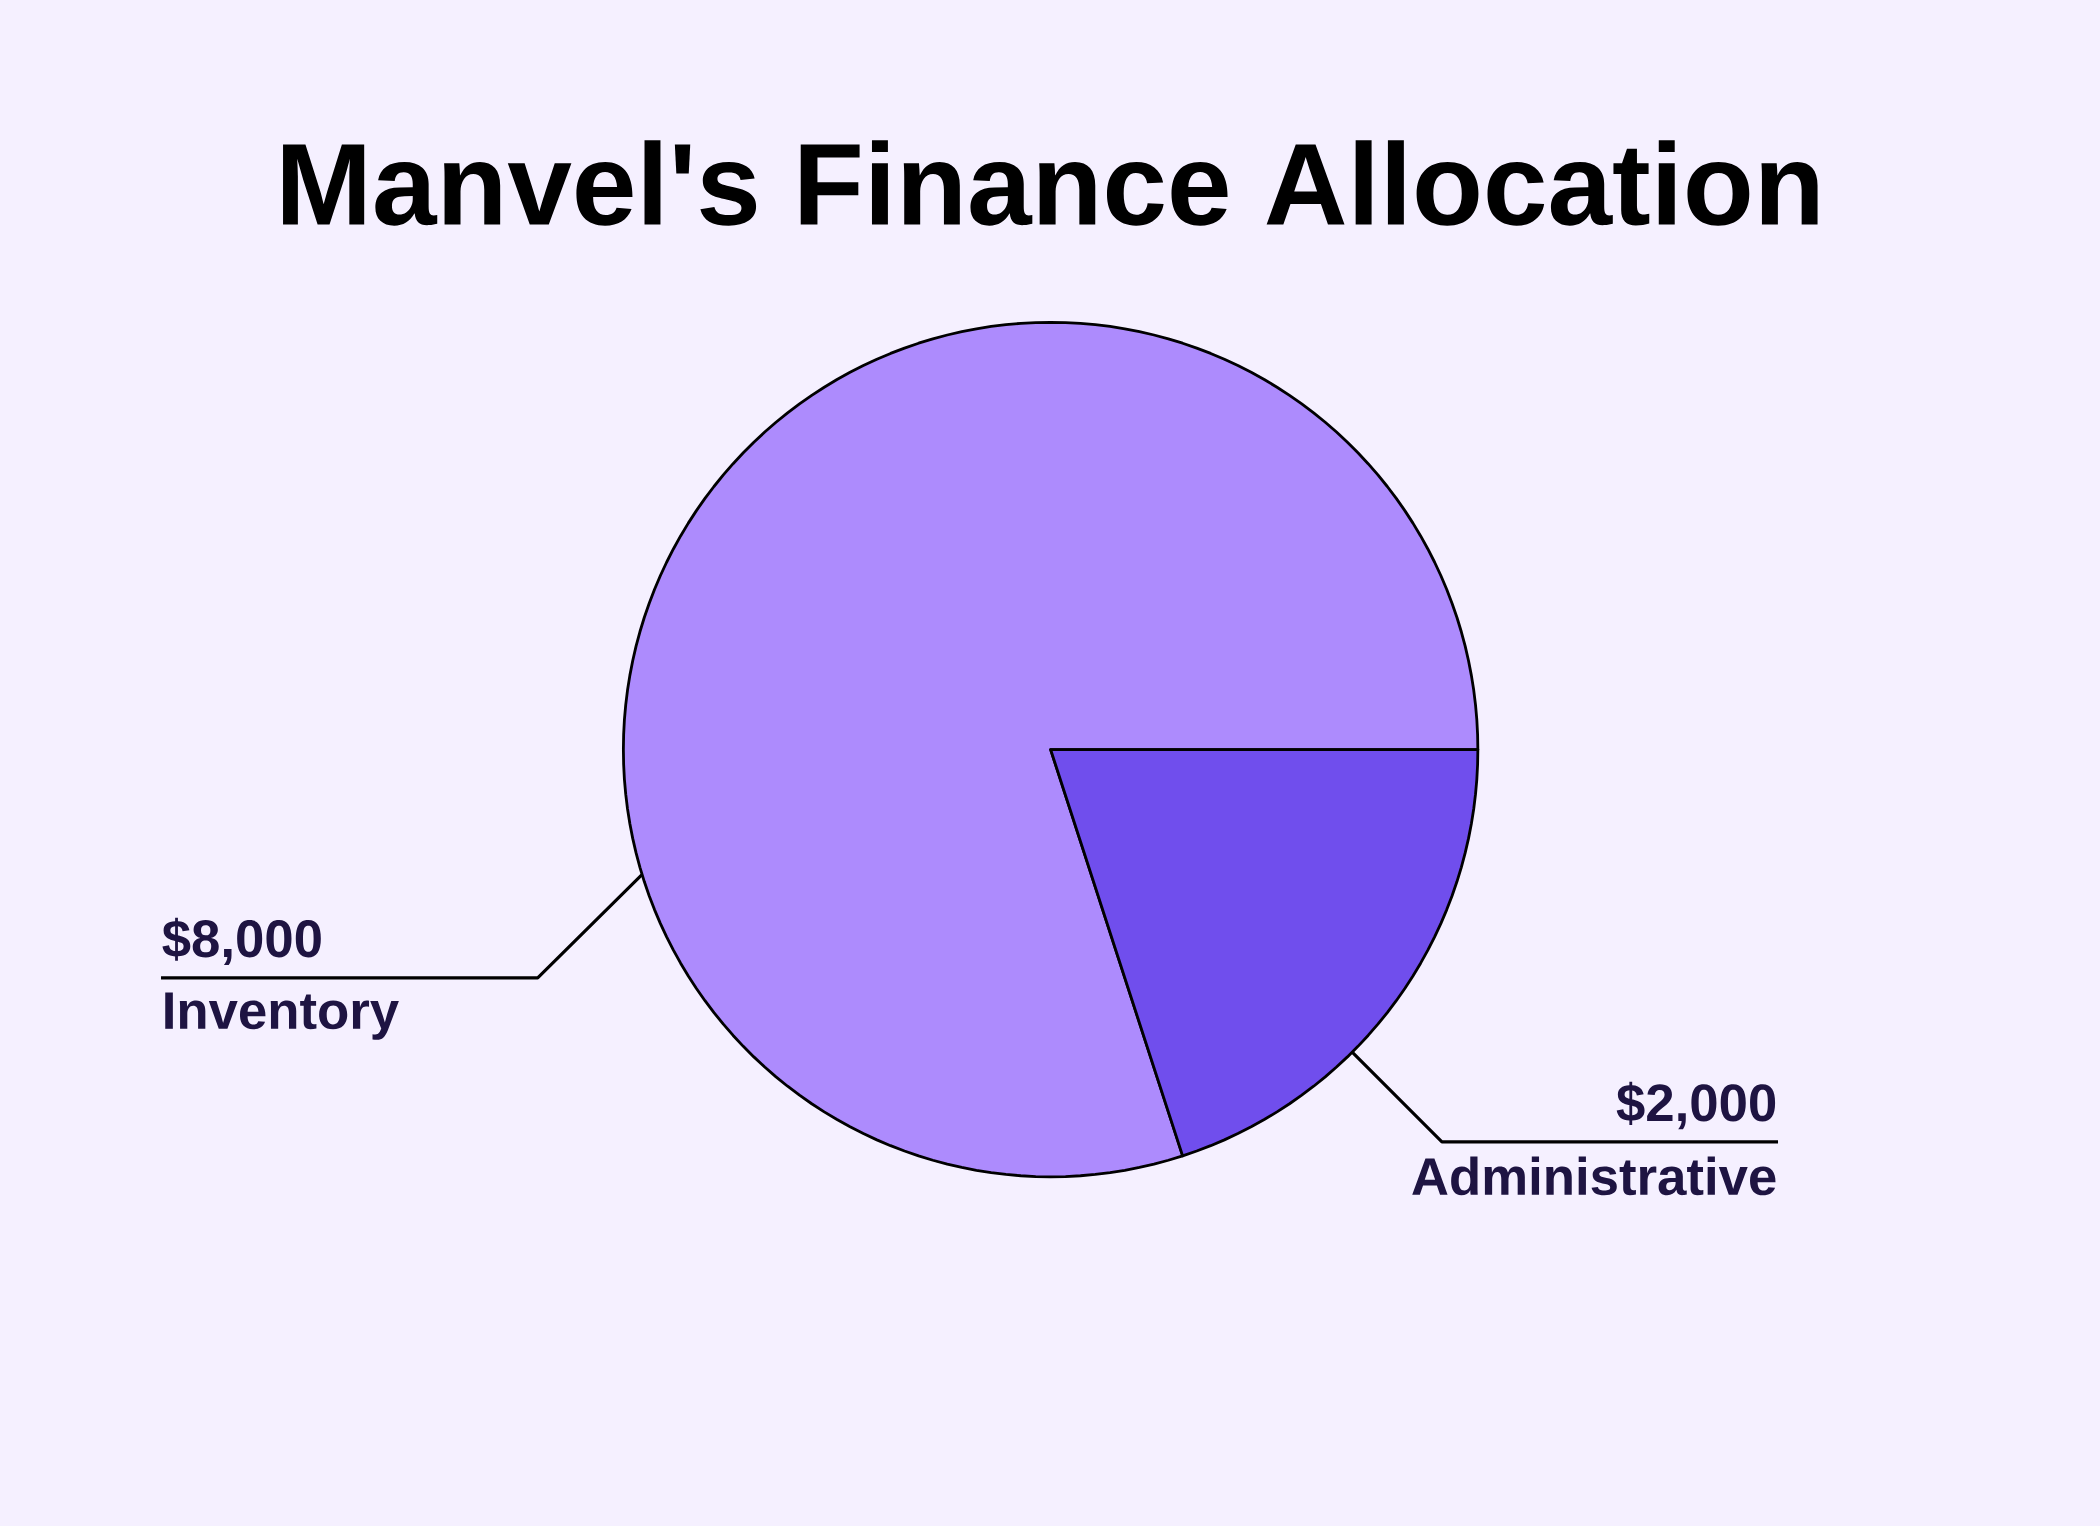 The image size is (2100, 1526). What do you see at coordinates (1050, 183) in the screenshot?
I see `chart-title: Manvel's Finance Allocation` at bounding box center [1050, 183].